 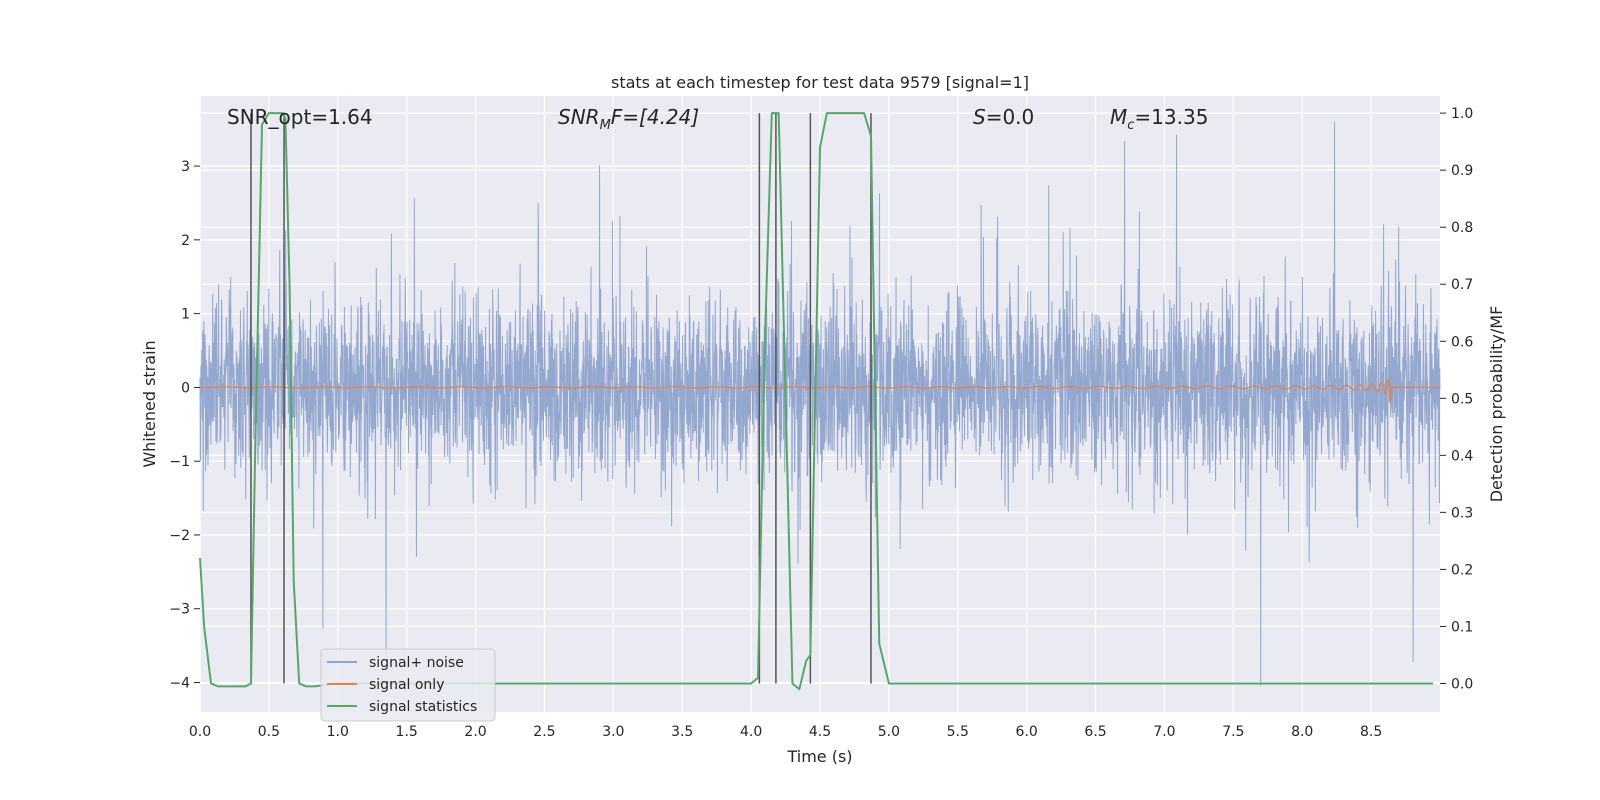 What do you see at coordinates (1462, 342) in the screenshot?
I see `right-y-tick-label: 0.6` at bounding box center [1462, 342].